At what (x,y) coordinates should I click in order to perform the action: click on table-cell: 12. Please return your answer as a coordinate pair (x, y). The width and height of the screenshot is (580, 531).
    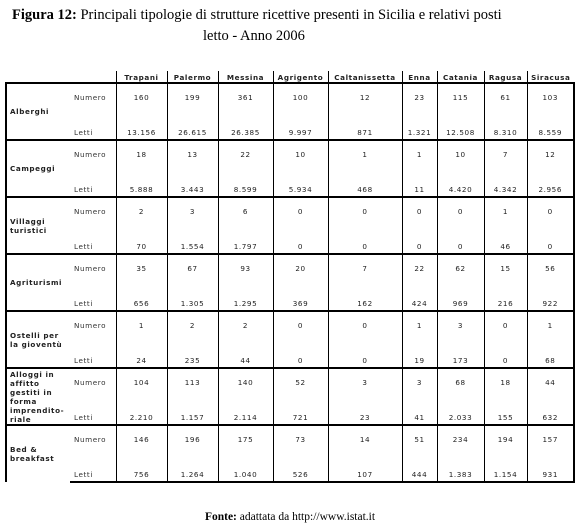
    Looking at the image, I should click on (364, 96).